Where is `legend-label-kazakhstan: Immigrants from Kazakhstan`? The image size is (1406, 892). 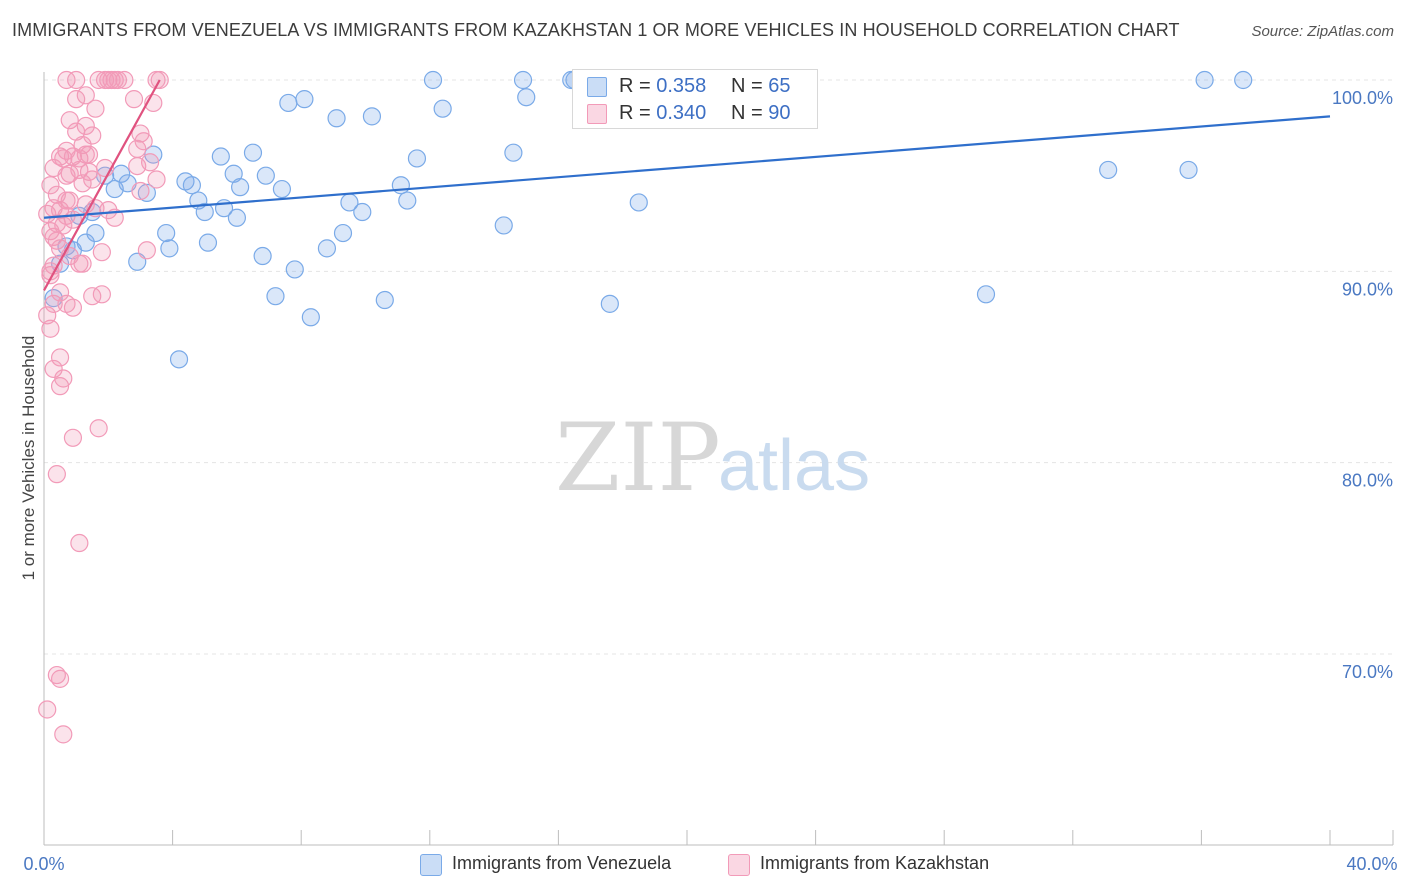
legend-label-kazakhstan: Immigrants from Kazakhstan is located at coordinates (875, 863).